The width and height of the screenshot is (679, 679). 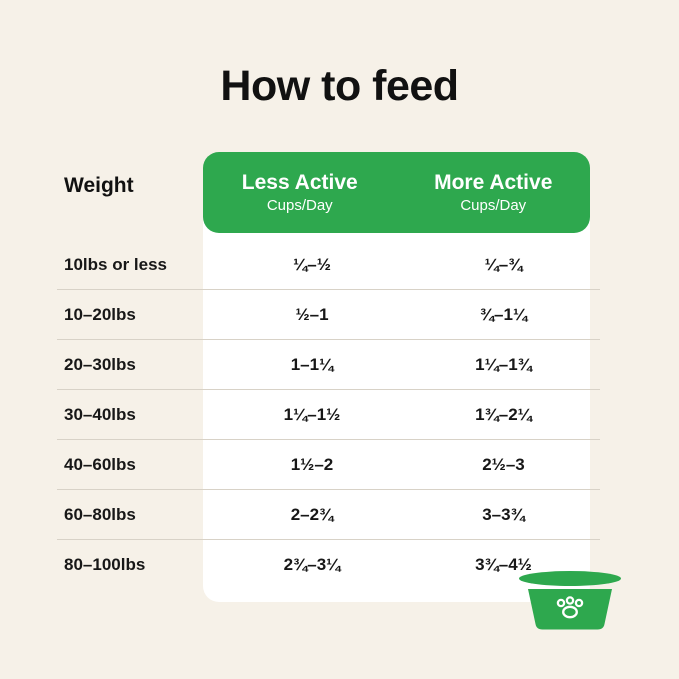 What do you see at coordinates (99, 185) in the screenshot?
I see `weight-column-header: Weight` at bounding box center [99, 185].